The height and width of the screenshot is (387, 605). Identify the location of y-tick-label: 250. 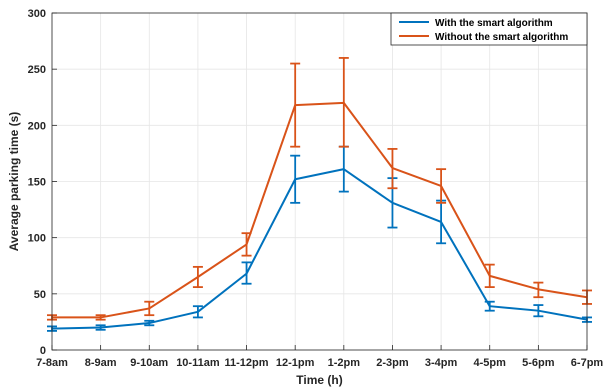
(37, 70).